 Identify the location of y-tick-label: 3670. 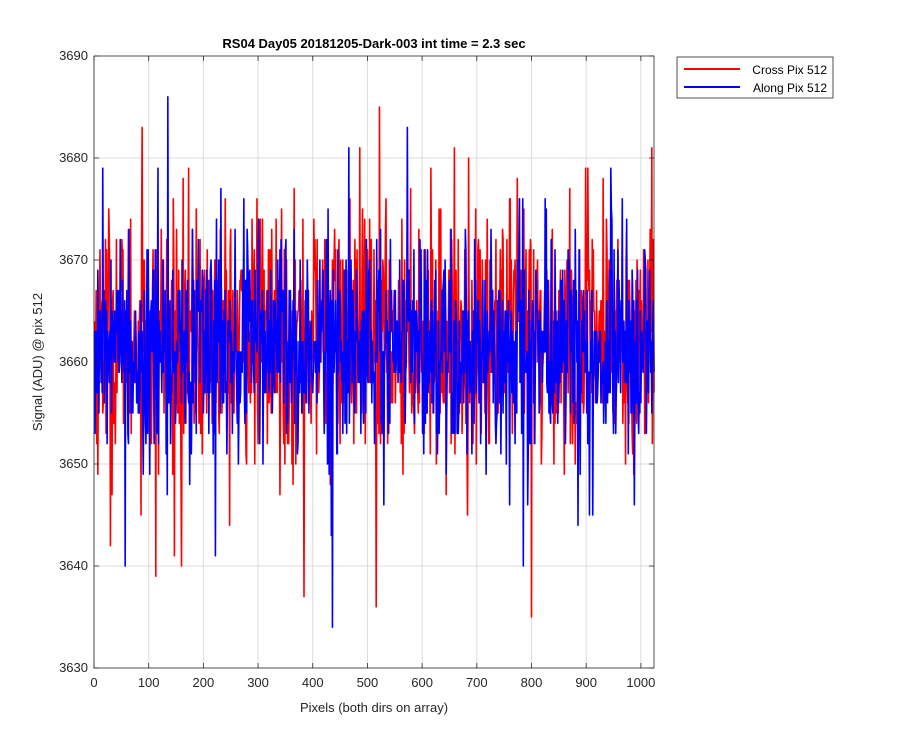
(73, 259).